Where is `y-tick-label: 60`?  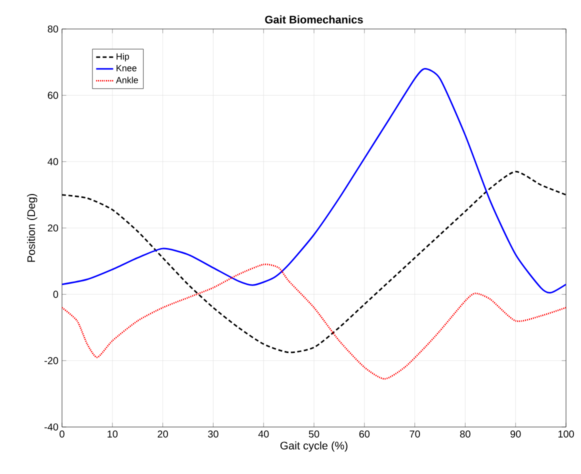 y-tick-label: 60 is located at coordinates (53, 95).